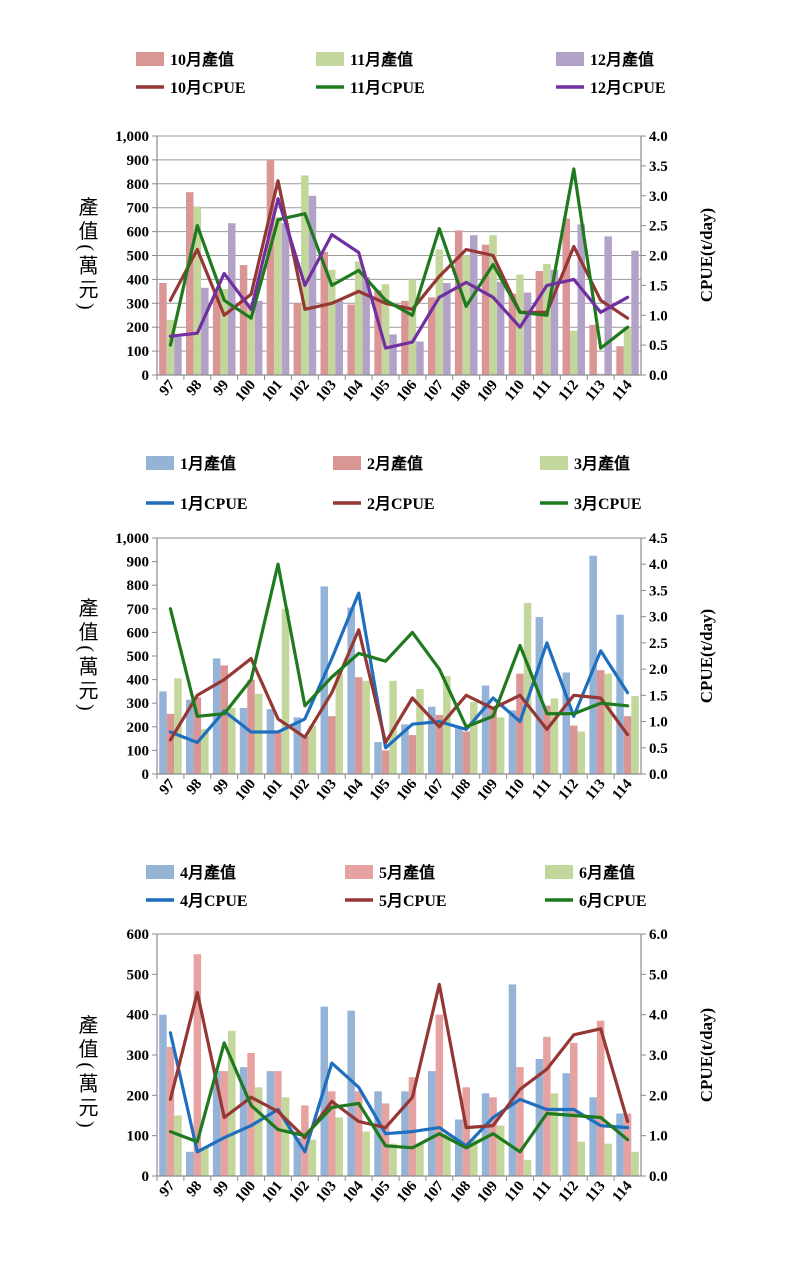  What do you see at coordinates (380, 391) in the screenshot?
I see `x-tick-label: 105` at bounding box center [380, 391].